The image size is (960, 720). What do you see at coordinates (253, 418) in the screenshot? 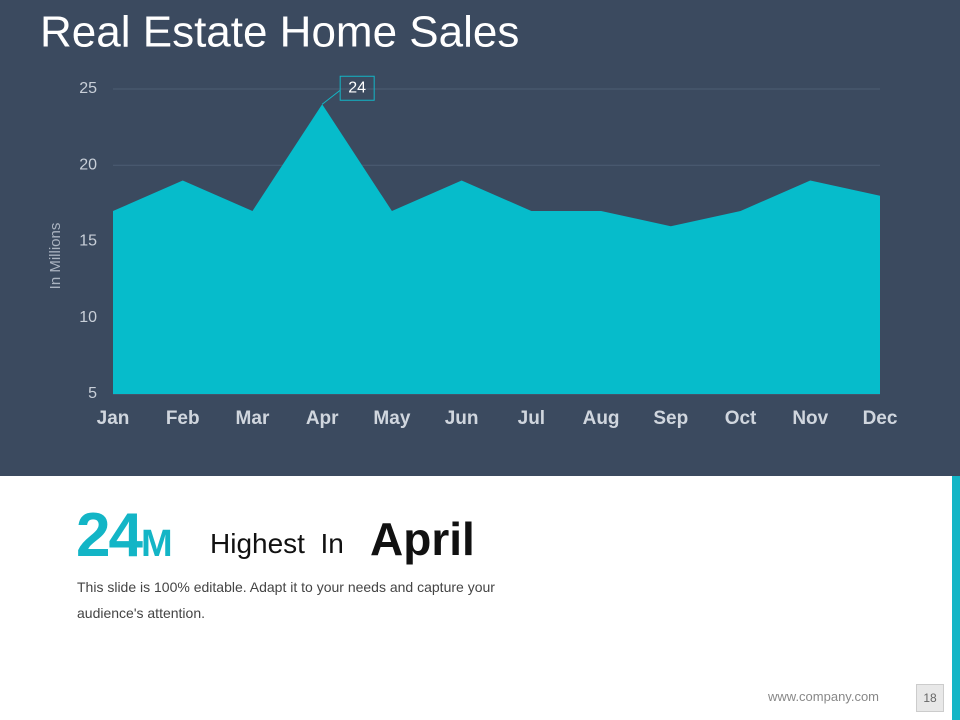
I see `x-tick-label: Mar` at bounding box center [253, 418].